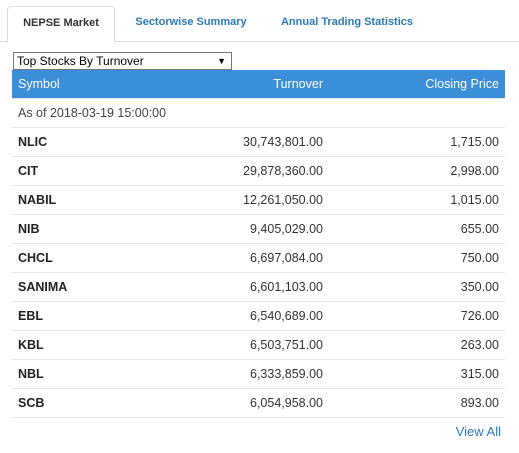 This screenshot has height=453, width=519. Describe the element at coordinates (61, 24) in the screenshot. I see `tab-nepse-market: NEPSE Market` at that location.